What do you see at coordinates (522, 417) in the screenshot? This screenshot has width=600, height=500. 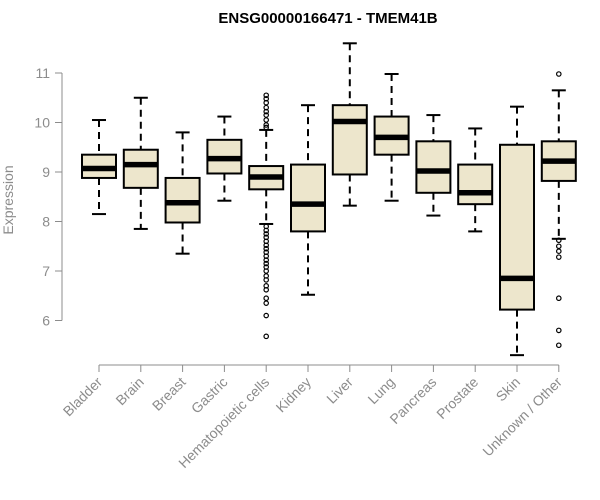 I see `x-tick-label: Unknown / Other` at bounding box center [522, 417].